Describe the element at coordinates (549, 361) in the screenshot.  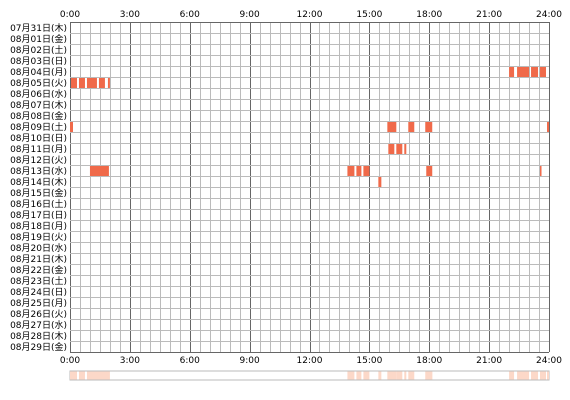
I see `x-tick-label-bottom: 24:00` at that location.